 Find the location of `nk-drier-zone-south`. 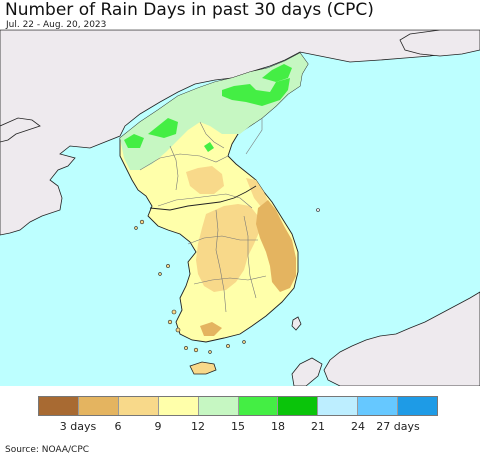

nk-drier-zone-south is located at coordinates (205, 180).